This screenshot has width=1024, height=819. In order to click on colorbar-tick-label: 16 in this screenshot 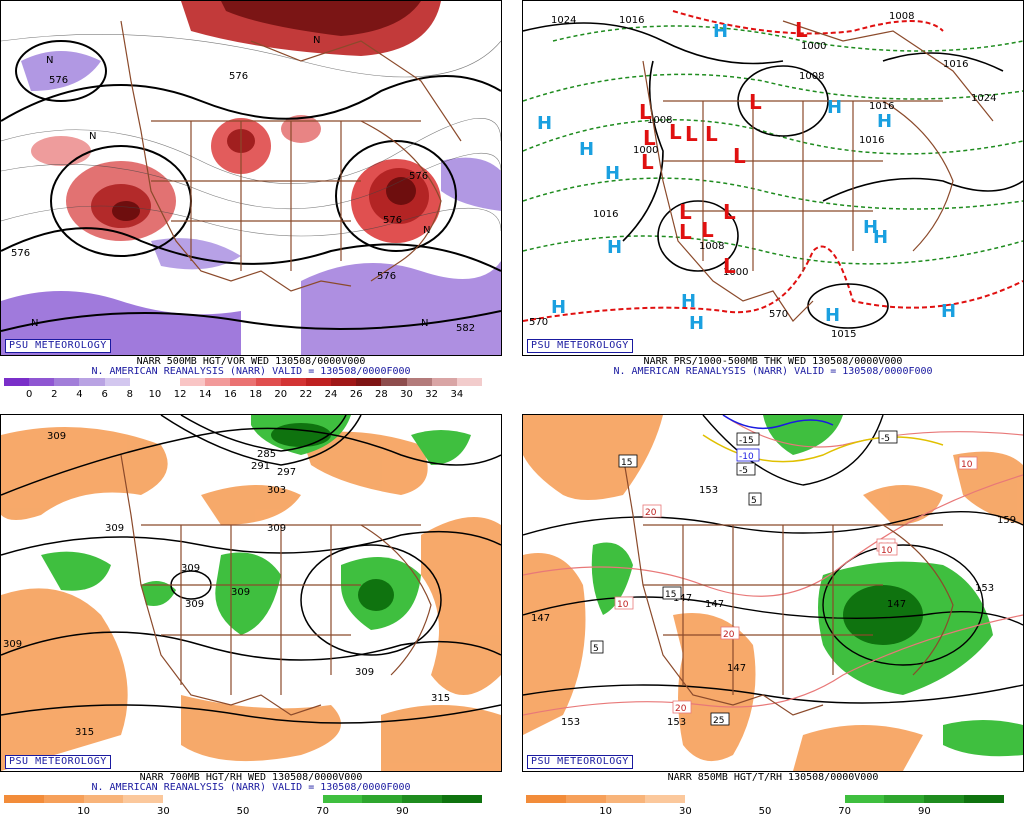, I will do `click(230, 394)`.